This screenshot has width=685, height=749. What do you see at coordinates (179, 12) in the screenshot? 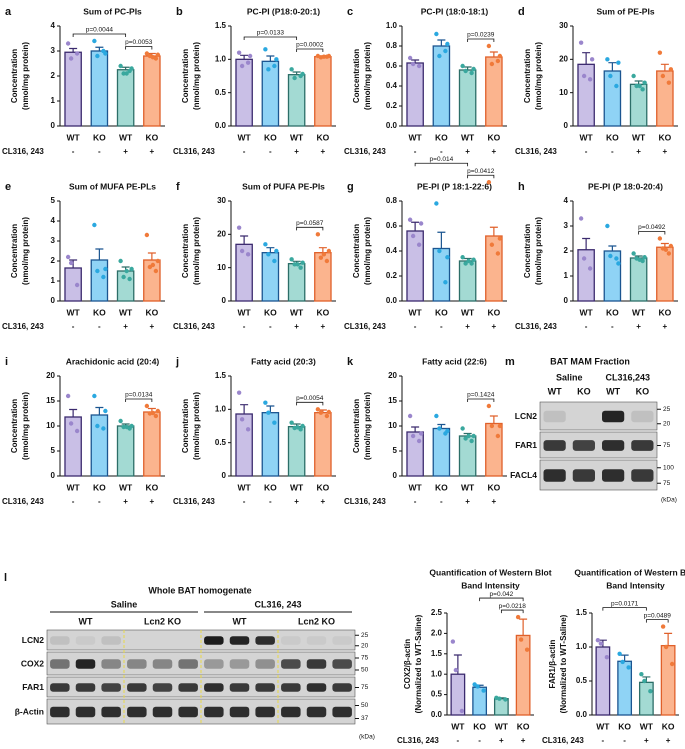
I see `panel-letter: b` at bounding box center [179, 12].